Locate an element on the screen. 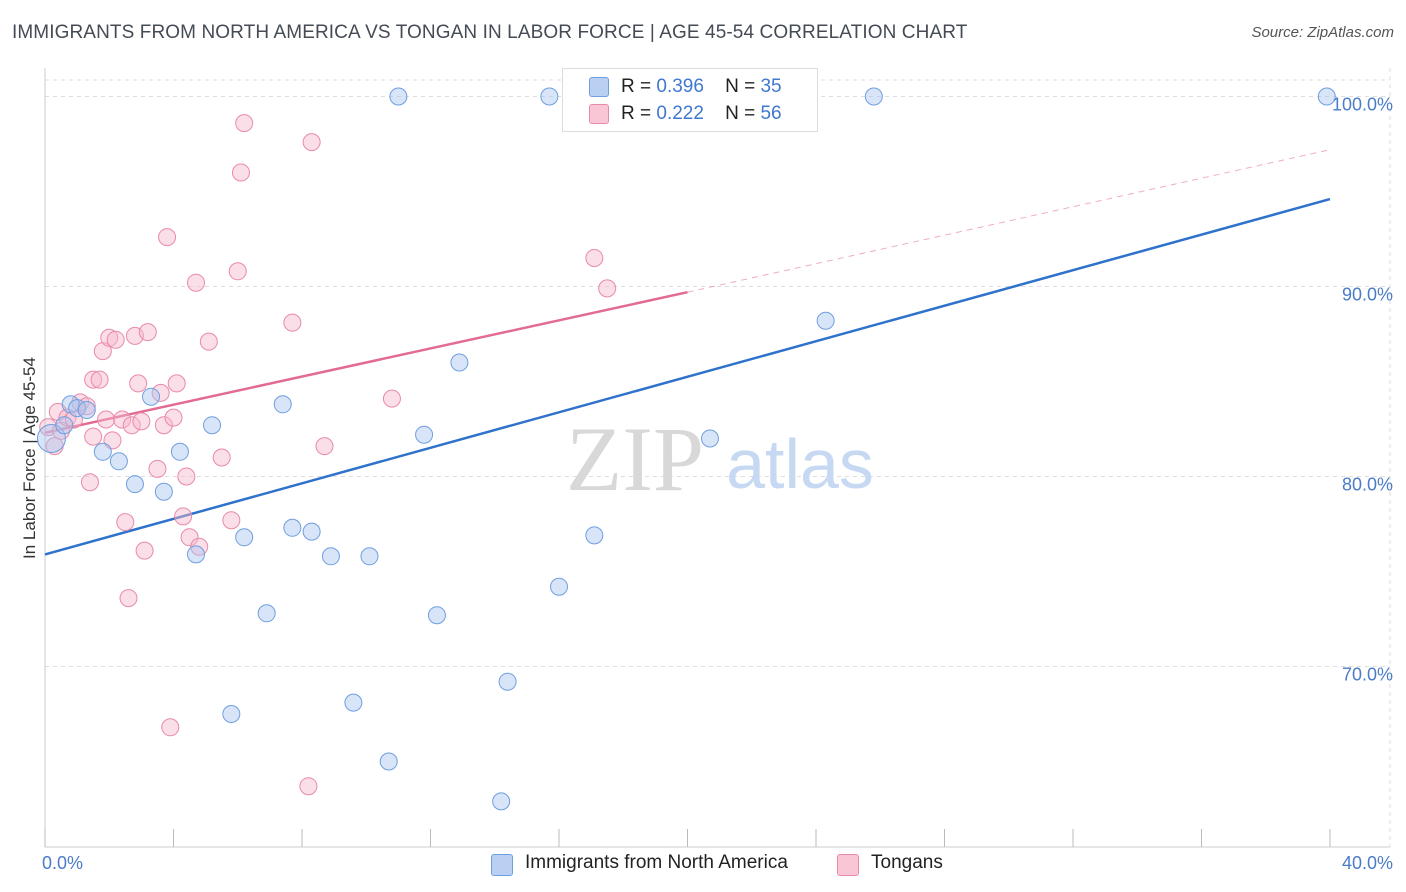 The image size is (1406, 892). y-tick-label: 90.0% is located at coordinates (1367, 295).